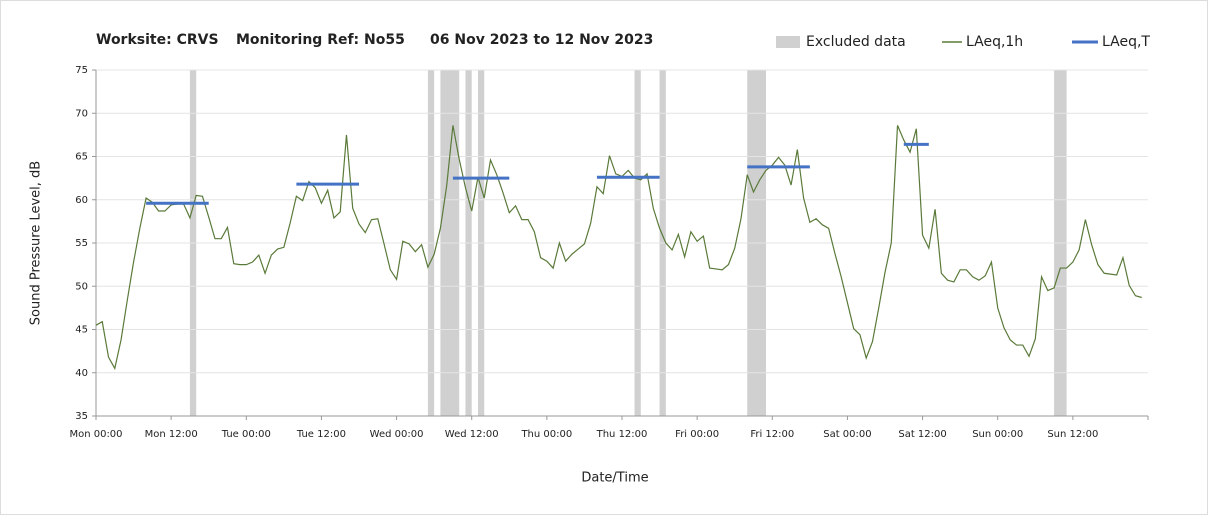  Describe the element at coordinates (81, 330) in the screenshot. I see `y-tick-label: 45` at that location.